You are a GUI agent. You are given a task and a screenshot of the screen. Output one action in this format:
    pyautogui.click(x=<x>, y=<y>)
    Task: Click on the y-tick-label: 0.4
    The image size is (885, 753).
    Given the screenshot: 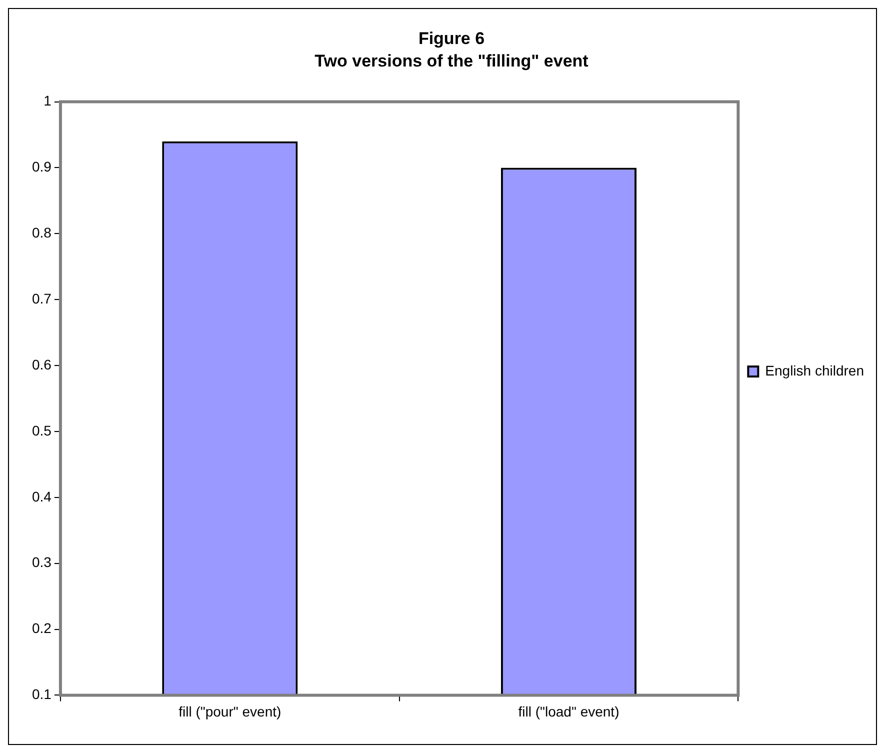 What is the action you would take?
    pyautogui.click(x=42, y=496)
    